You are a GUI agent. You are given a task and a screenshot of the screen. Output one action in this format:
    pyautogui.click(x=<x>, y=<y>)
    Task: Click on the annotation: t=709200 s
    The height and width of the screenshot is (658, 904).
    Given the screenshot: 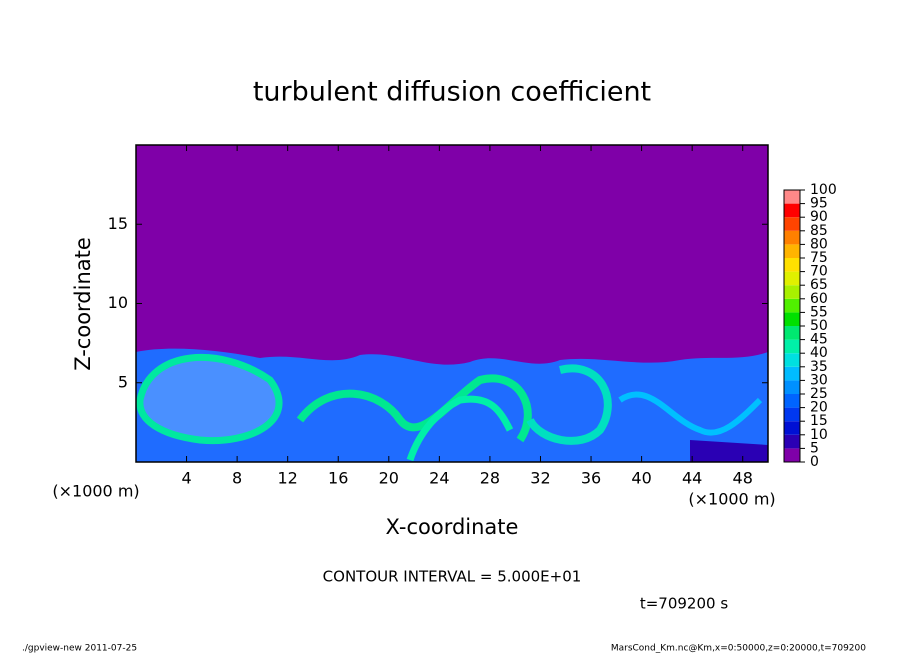 What is the action you would take?
    pyautogui.click(x=684, y=604)
    